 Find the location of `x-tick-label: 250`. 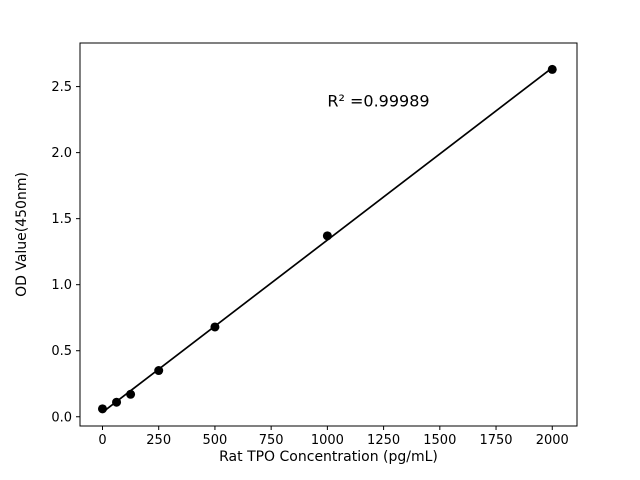

x-tick-label: 250 is located at coordinates (158, 440).